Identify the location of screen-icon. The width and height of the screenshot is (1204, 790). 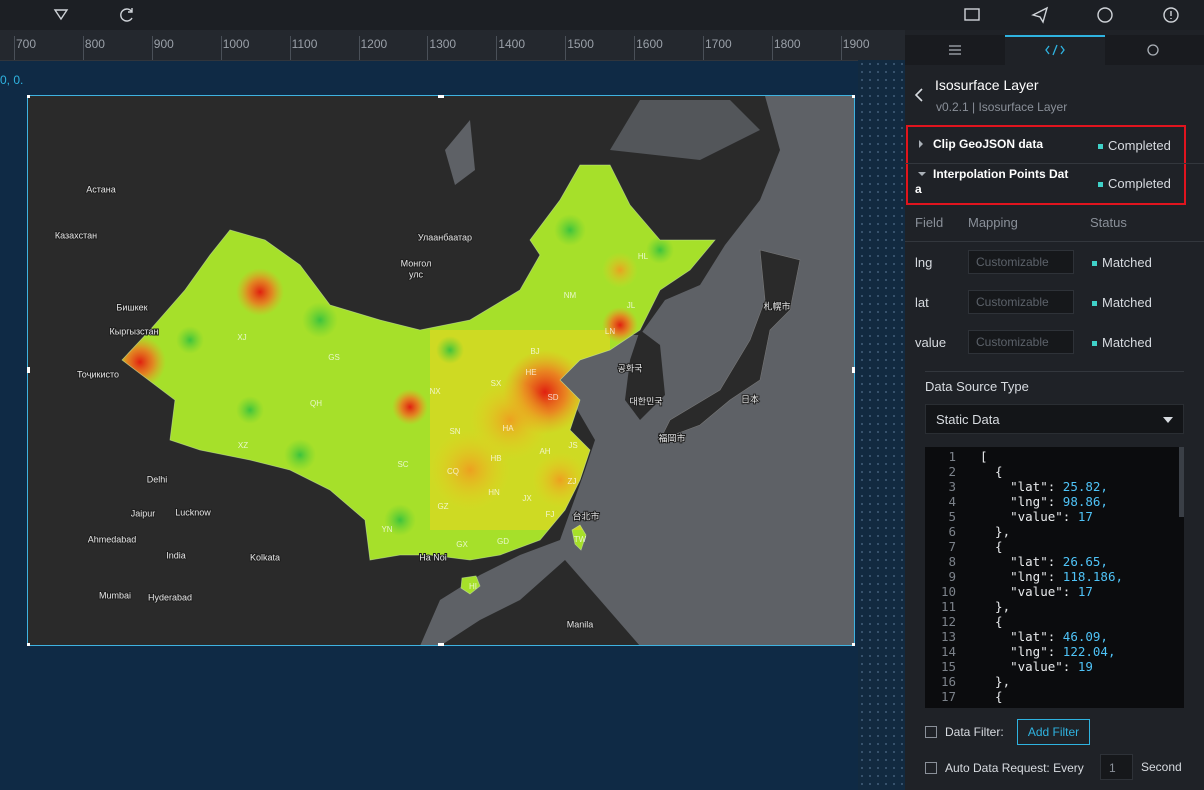
(972, 14).